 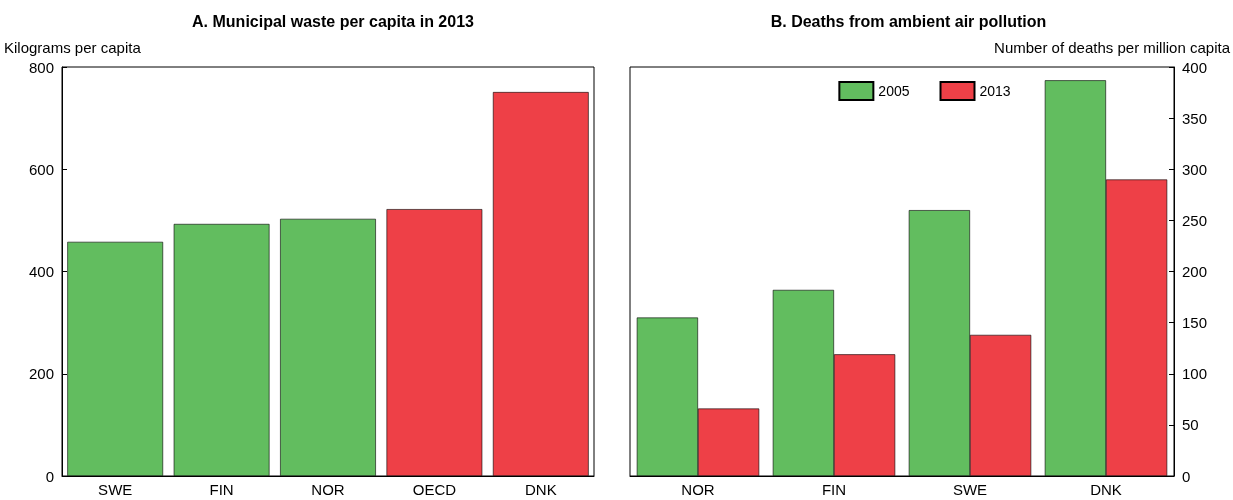 What do you see at coordinates (1195, 118) in the screenshot?
I see `y2-tick-label: 350` at bounding box center [1195, 118].